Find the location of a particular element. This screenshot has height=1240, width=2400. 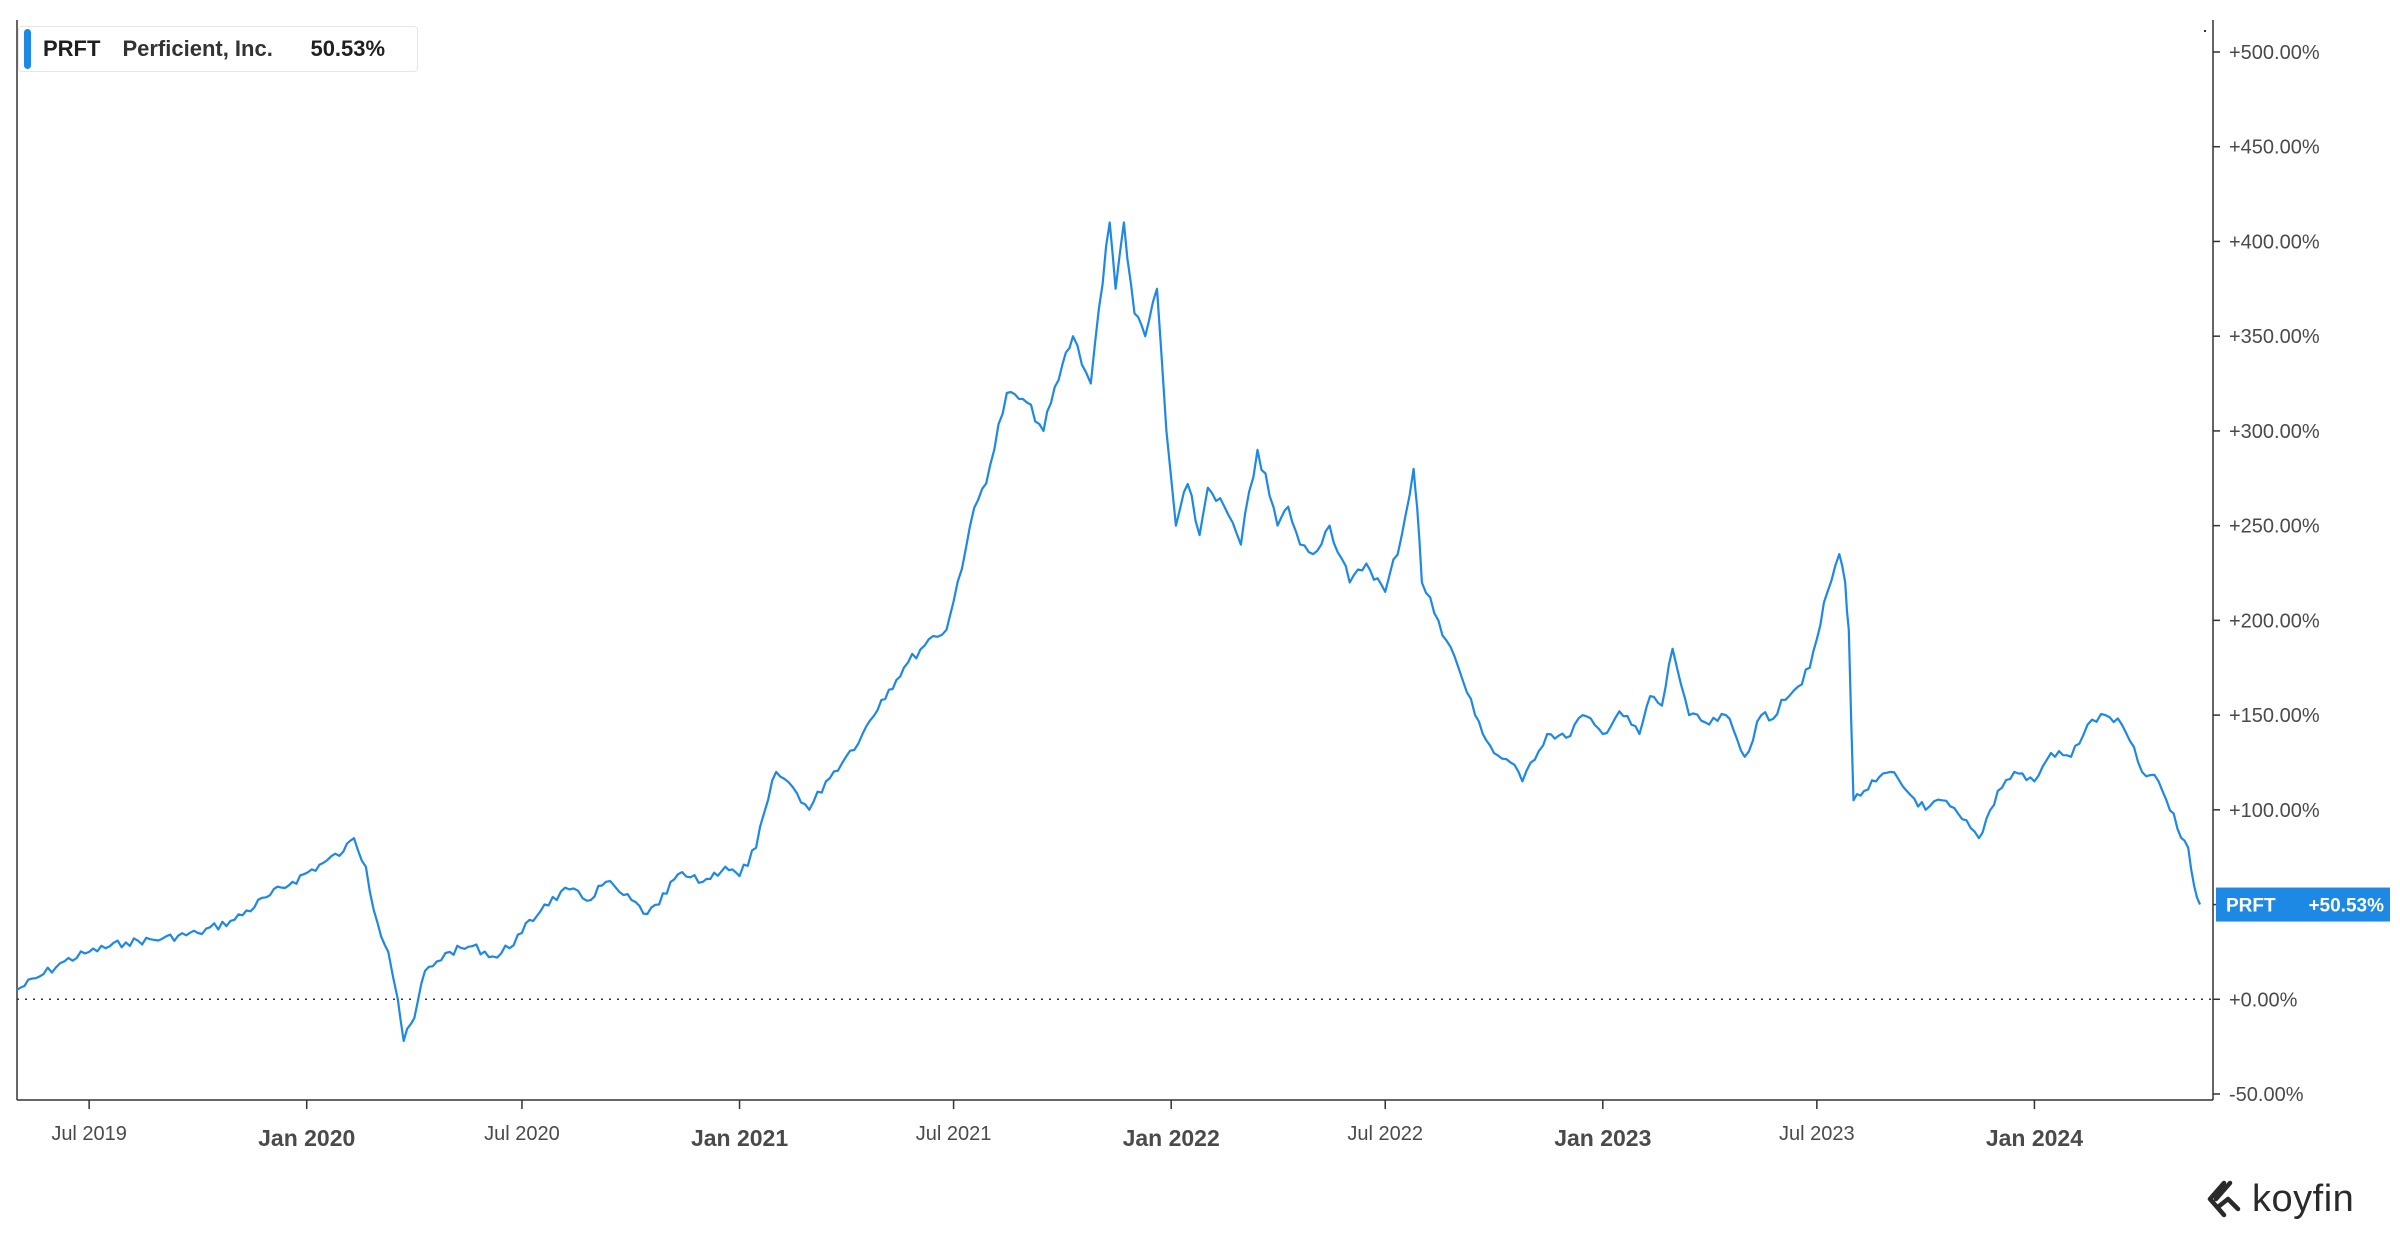

x-tick-label: Jan 2023 is located at coordinates (1602, 1138).